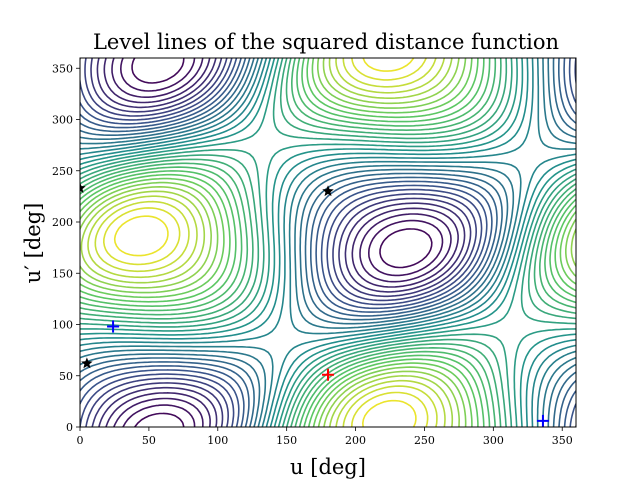  What do you see at coordinates (62, 325) in the screenshot?
I see `y-tick-label: 100` at bounding box center [62, 325].